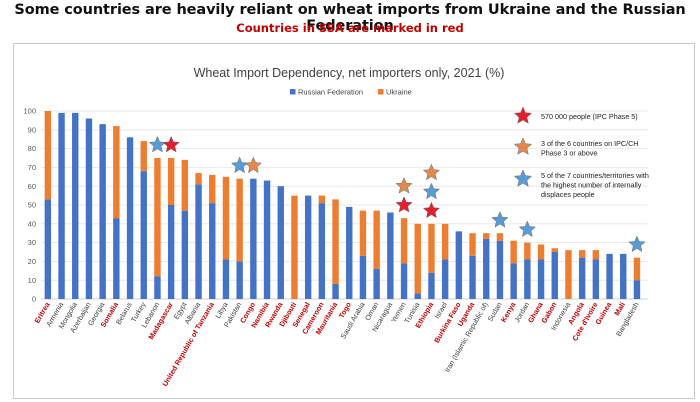  What do you see at coordinates (527, 279) in the screenshot?
I see `bar-russia-jordan` at bounding box center [527, 279].